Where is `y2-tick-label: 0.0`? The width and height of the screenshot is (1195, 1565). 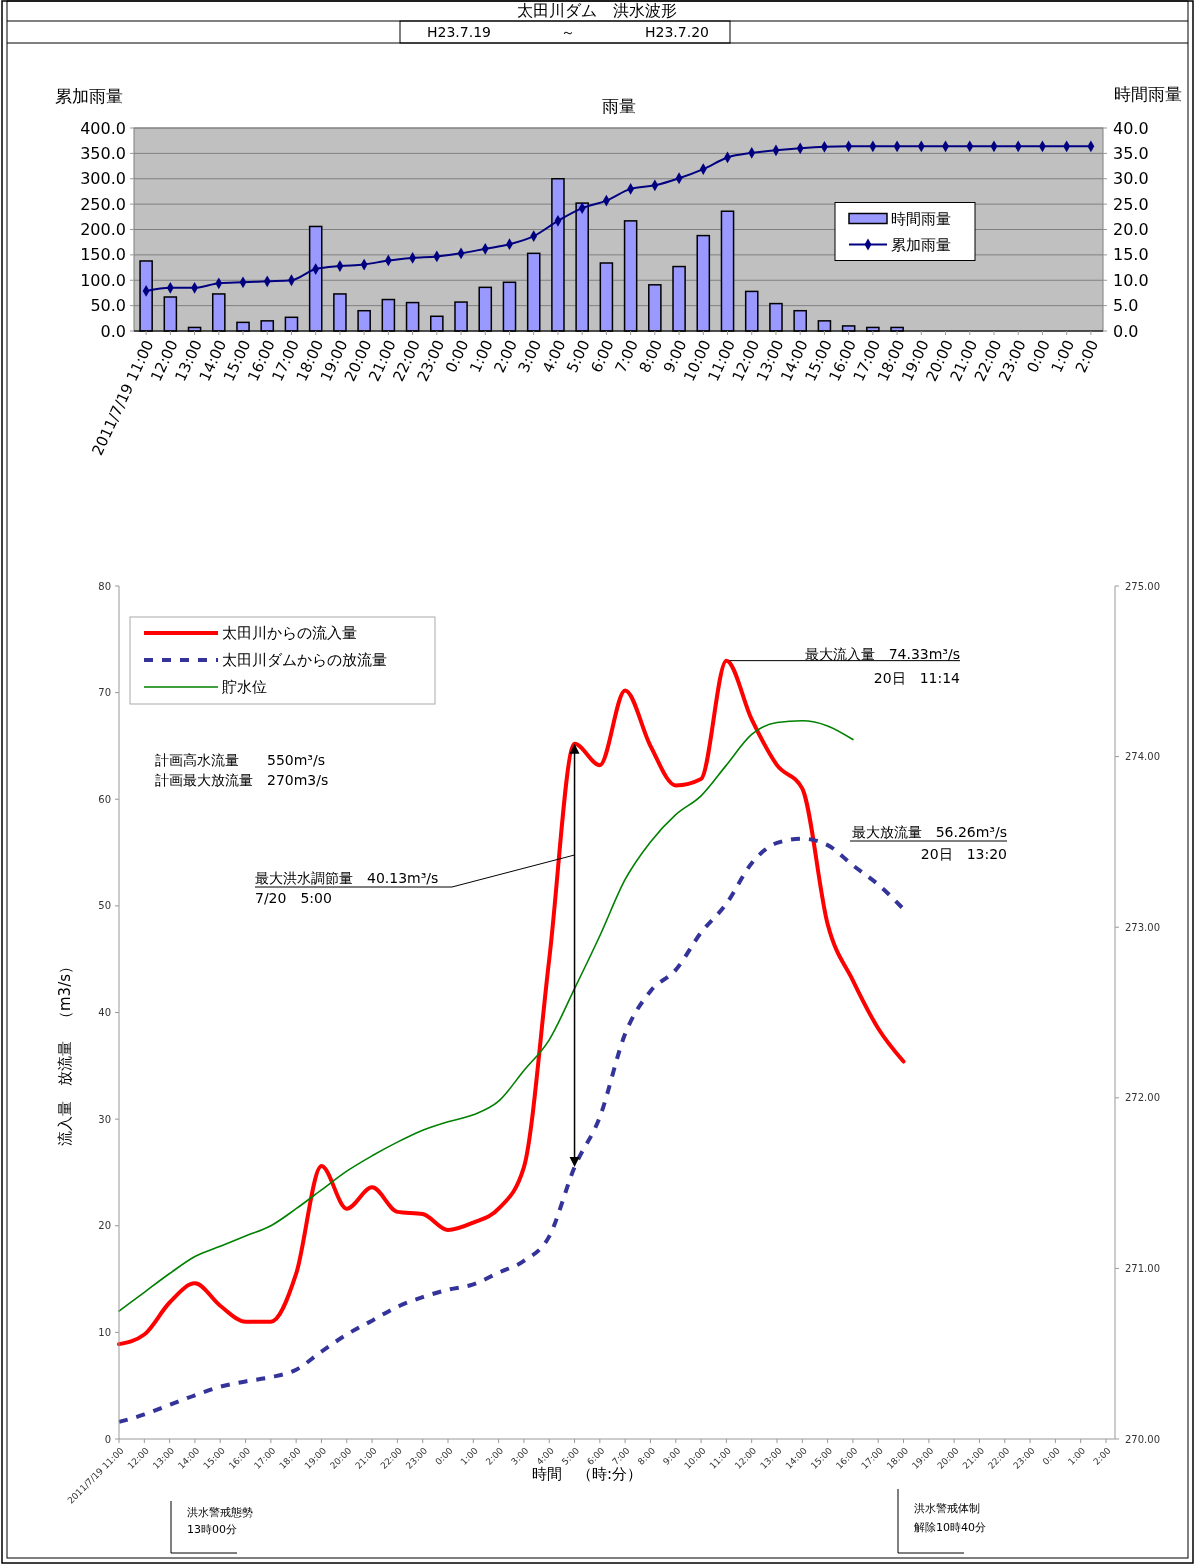 y2-tick-label: 0.0 is located at coordinates (1126, 331).